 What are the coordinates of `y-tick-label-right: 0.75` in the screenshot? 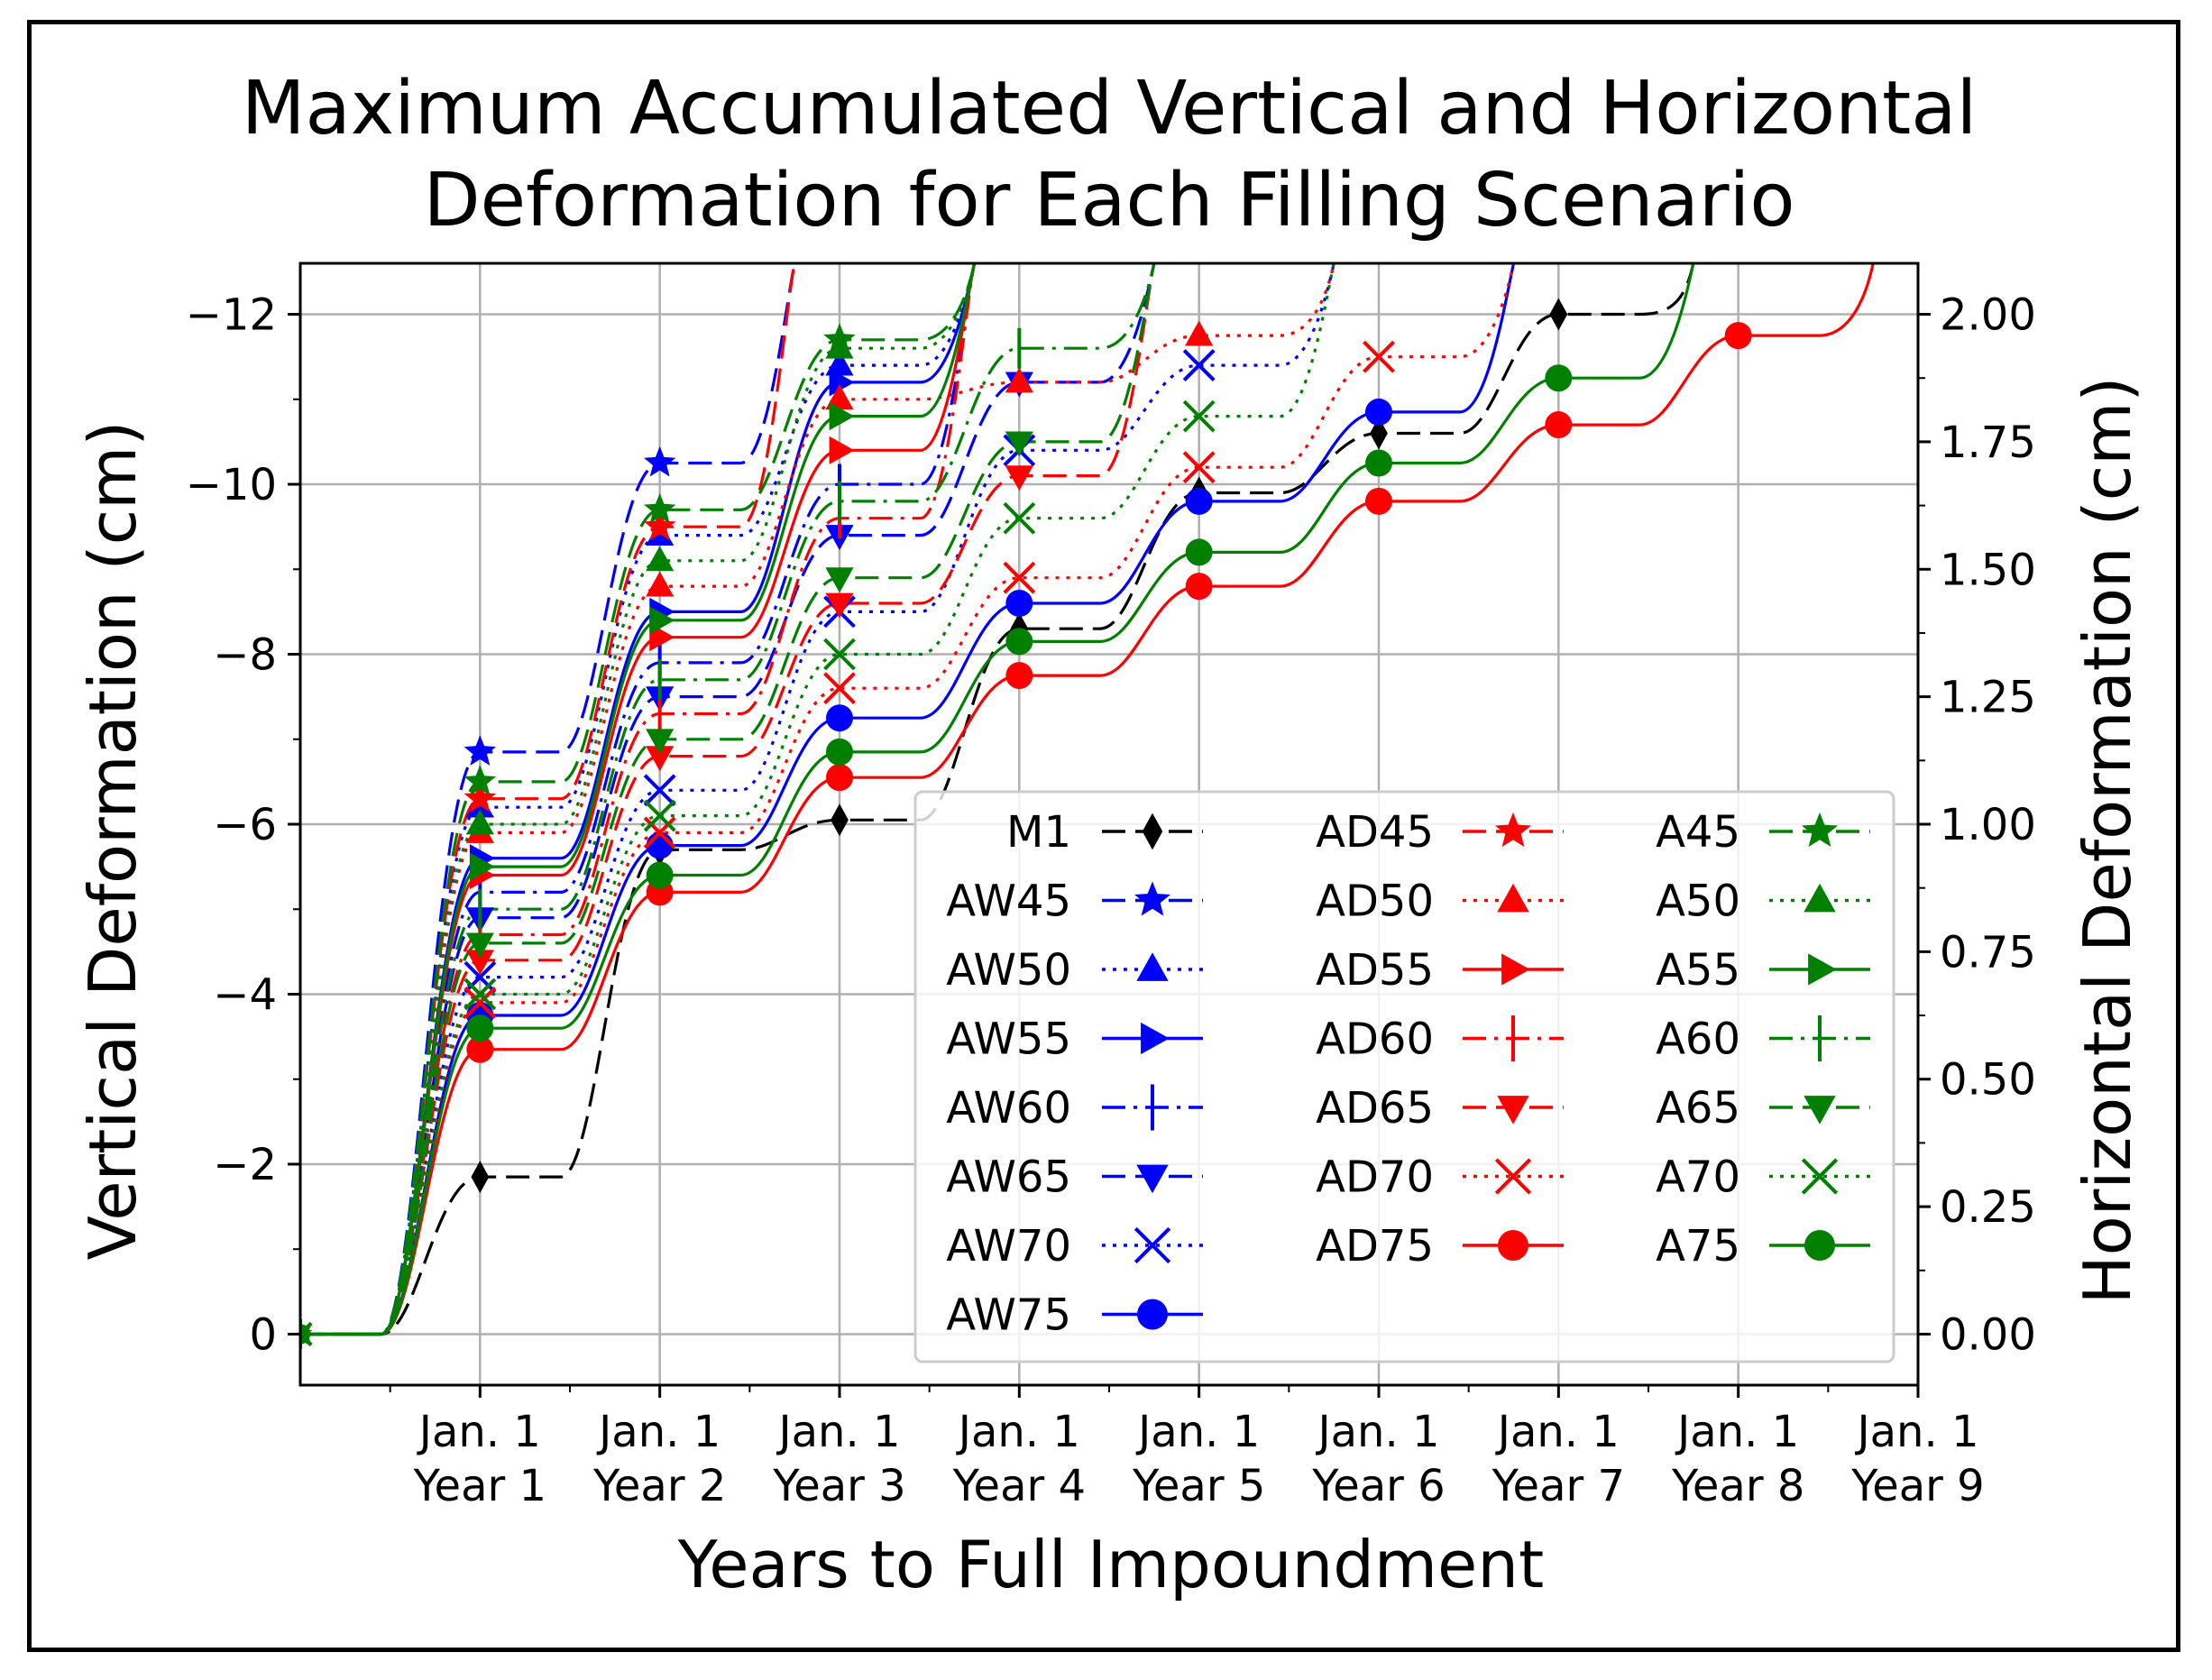 It's located at (1988, 953).